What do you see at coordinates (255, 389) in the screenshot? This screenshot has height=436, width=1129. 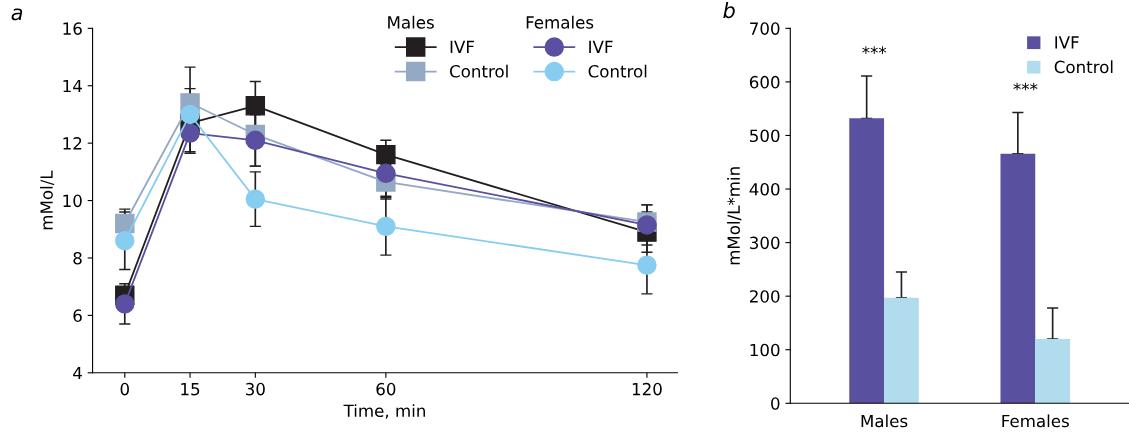 I see `x-tick-label: 30` at bounding box center [255, 389].